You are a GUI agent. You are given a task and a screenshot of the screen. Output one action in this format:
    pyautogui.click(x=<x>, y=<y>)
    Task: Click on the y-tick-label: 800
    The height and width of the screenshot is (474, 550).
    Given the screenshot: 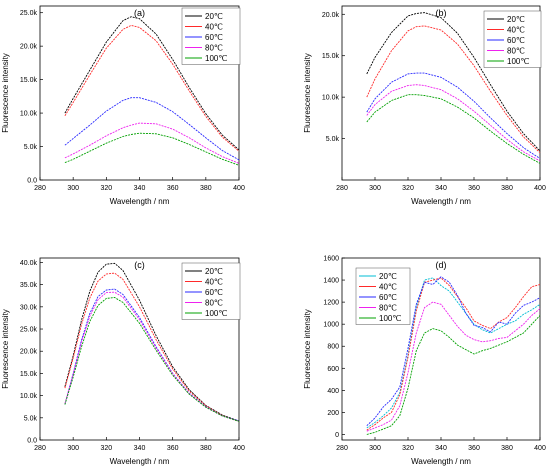 What is the action you would take?
    pyautogui.click(x=333, y=347)
    